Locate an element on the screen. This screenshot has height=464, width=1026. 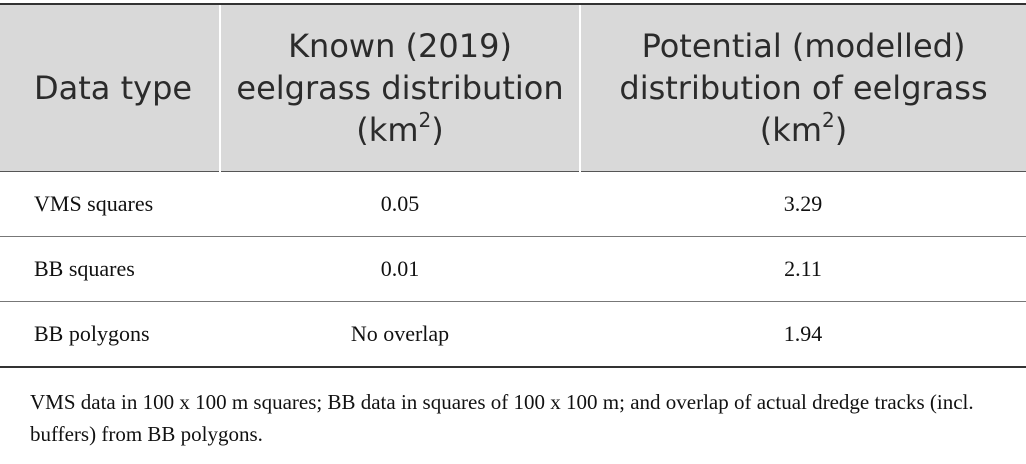
table-row: VMS squares 0.05 3.29 is located at coordinates (513, 204).